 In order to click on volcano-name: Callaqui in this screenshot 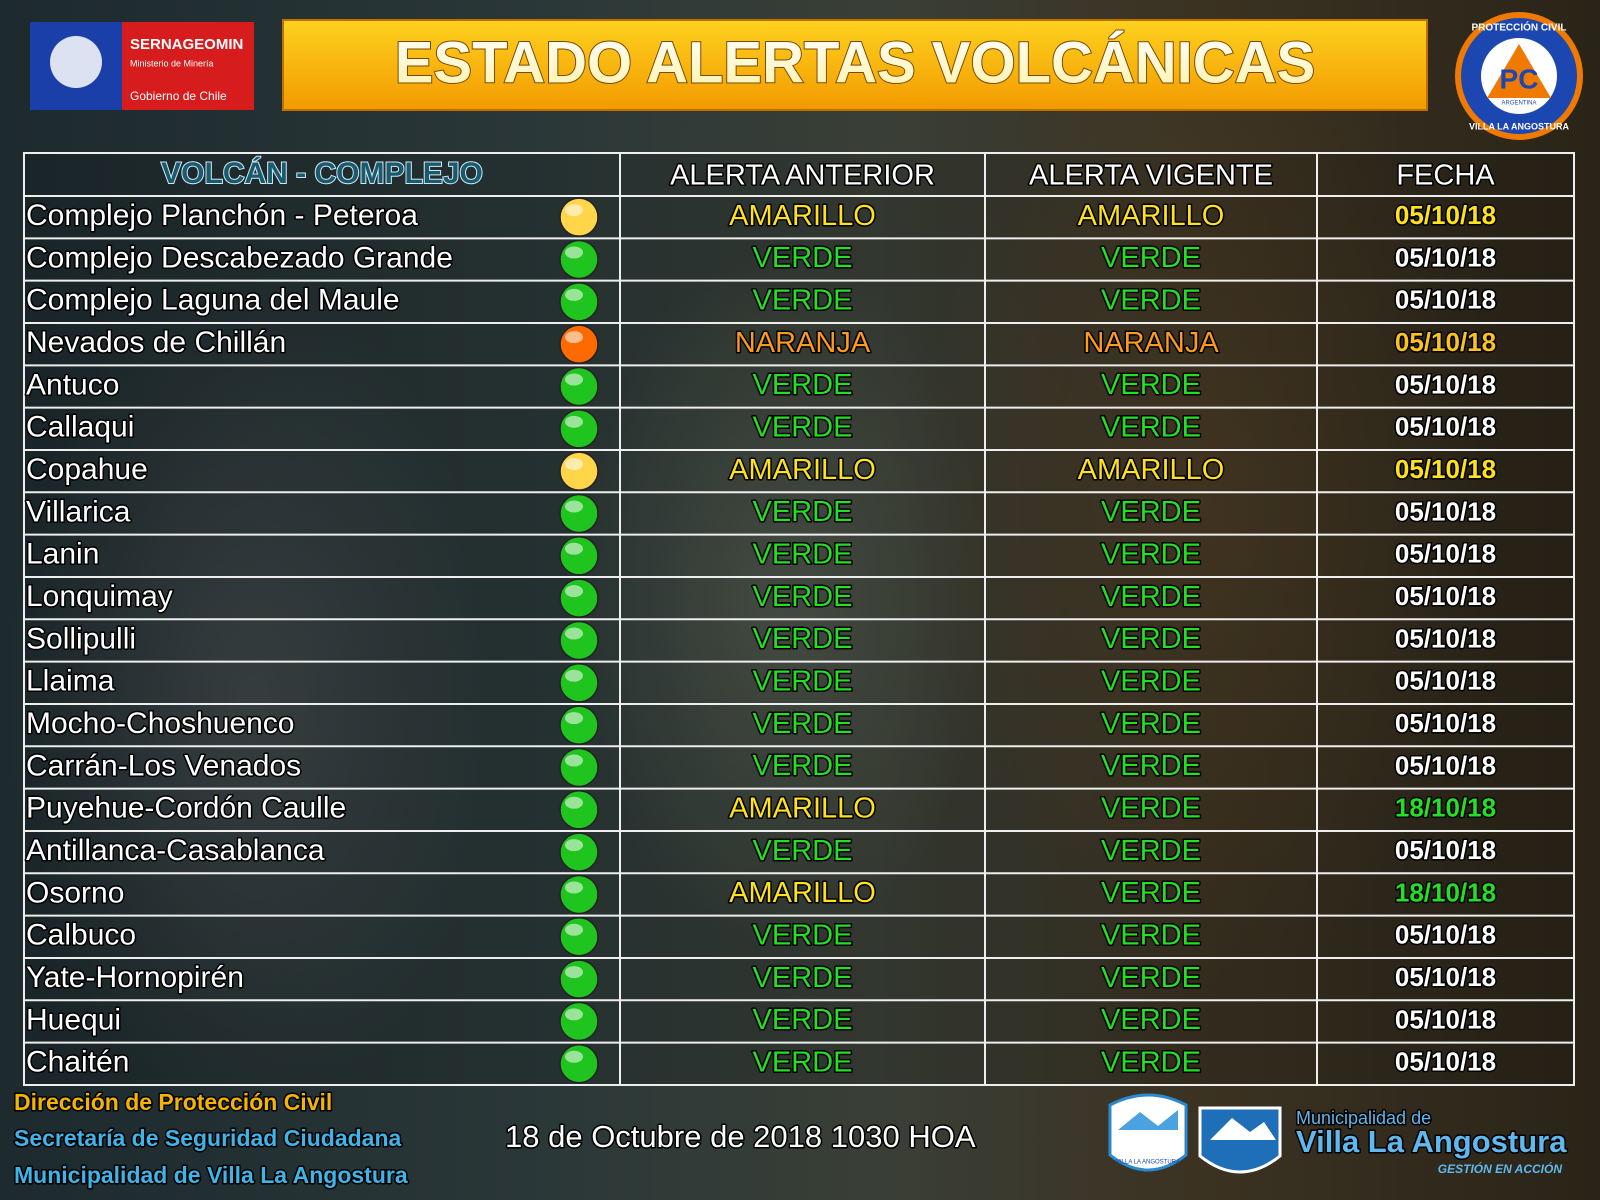, I will do `click(80, 427)`.